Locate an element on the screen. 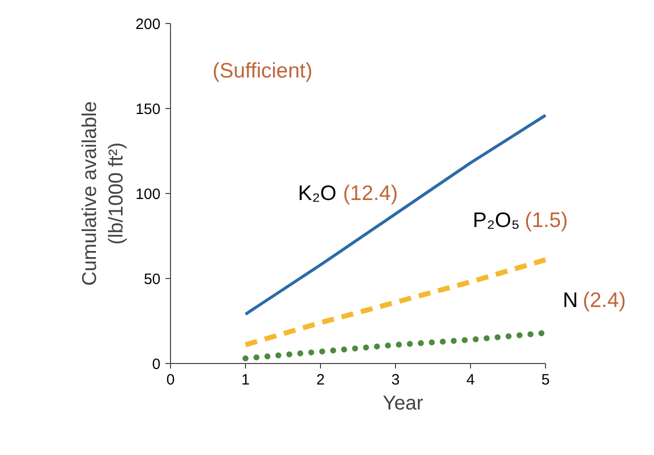 The height and width of the screenshot is (455, 654). text: (2.4) is located at coordinates (604, 300).